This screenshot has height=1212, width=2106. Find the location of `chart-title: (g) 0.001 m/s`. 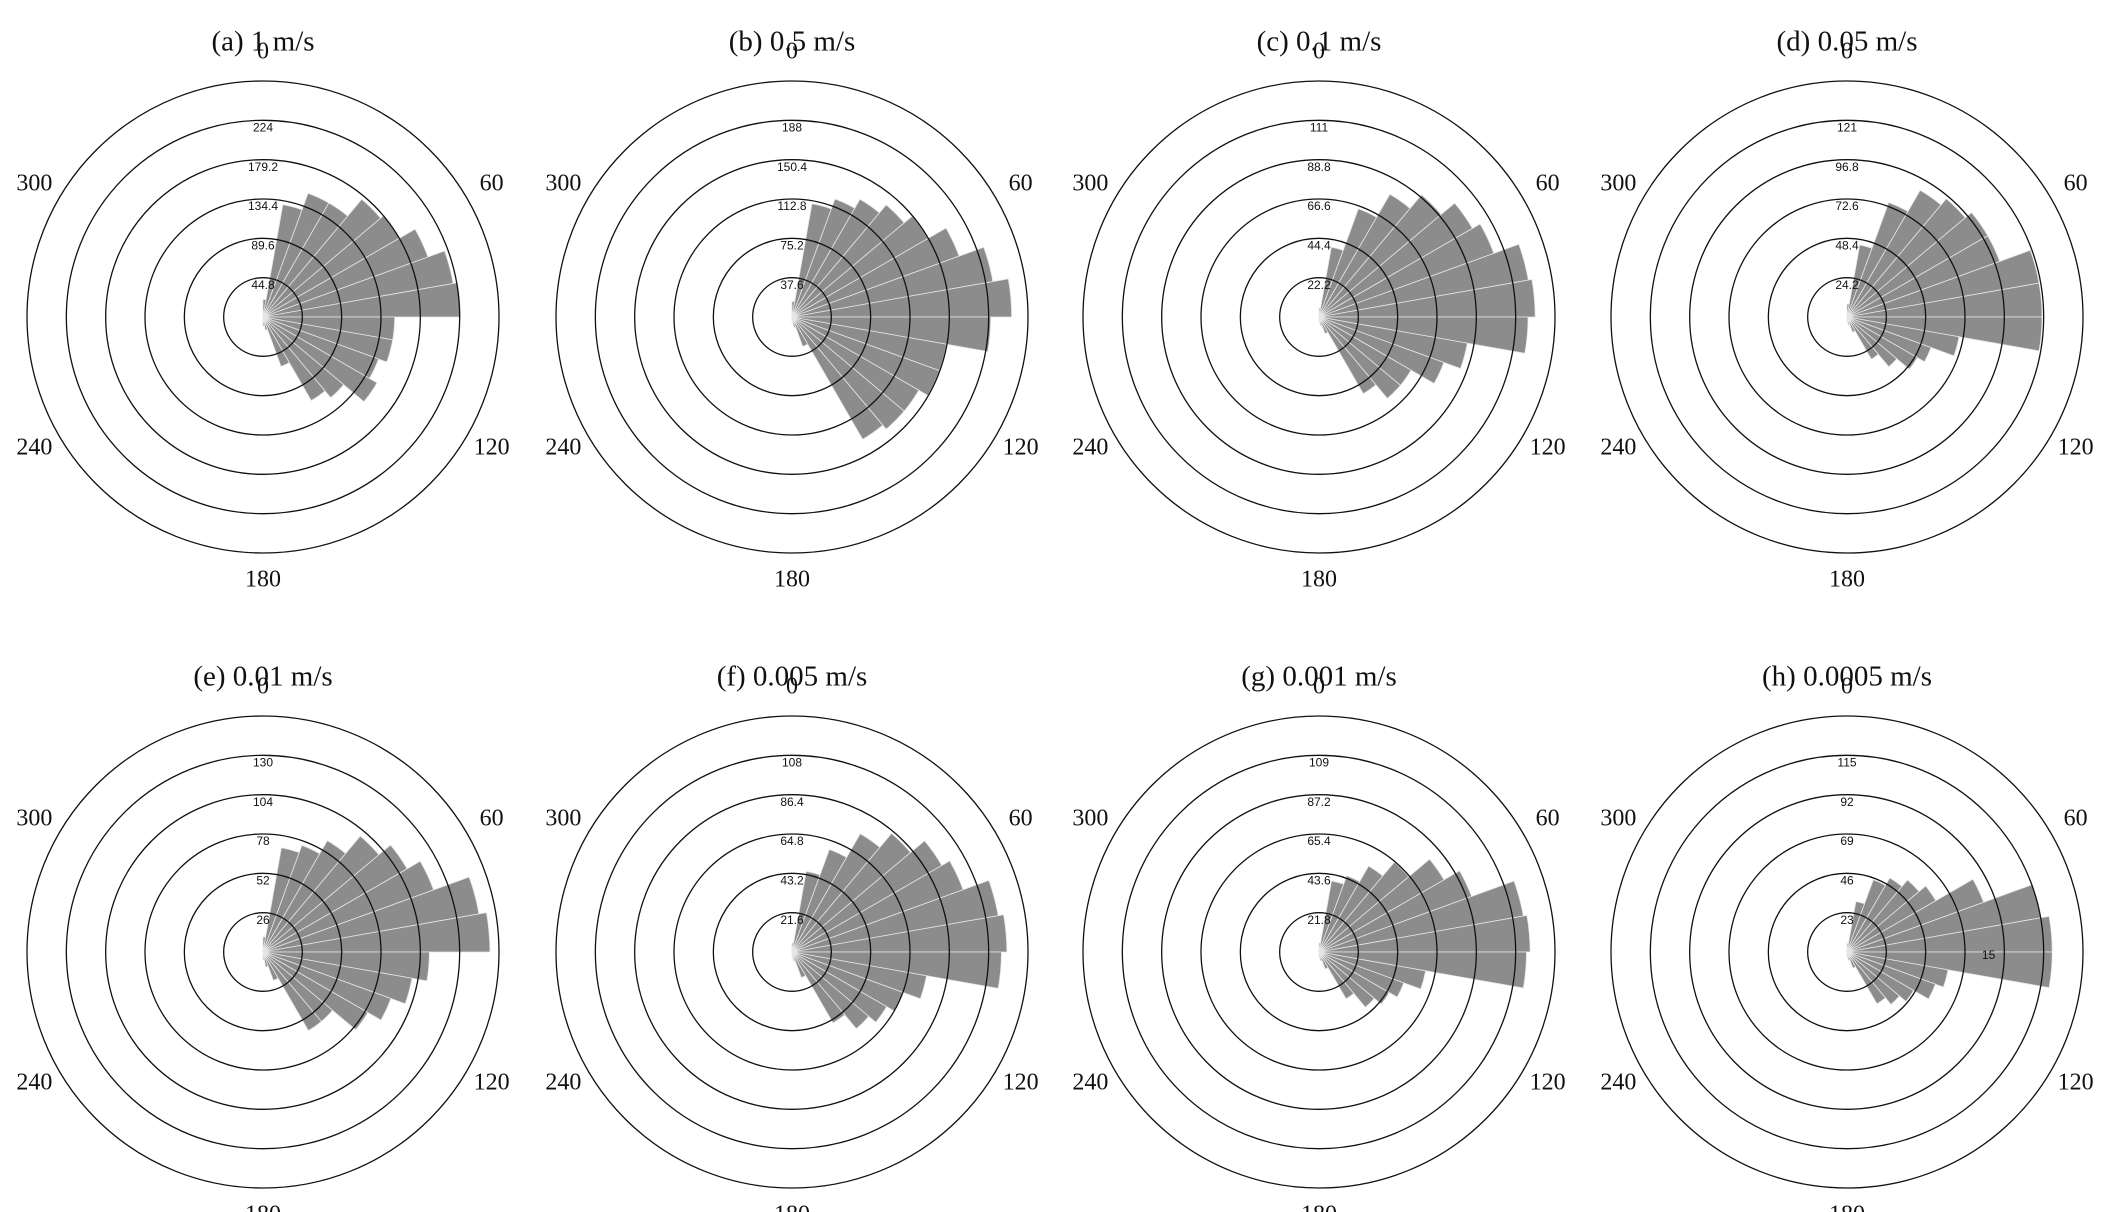

chart-title: (g) 0.001 m/s is located at coordinates (1318, 677).